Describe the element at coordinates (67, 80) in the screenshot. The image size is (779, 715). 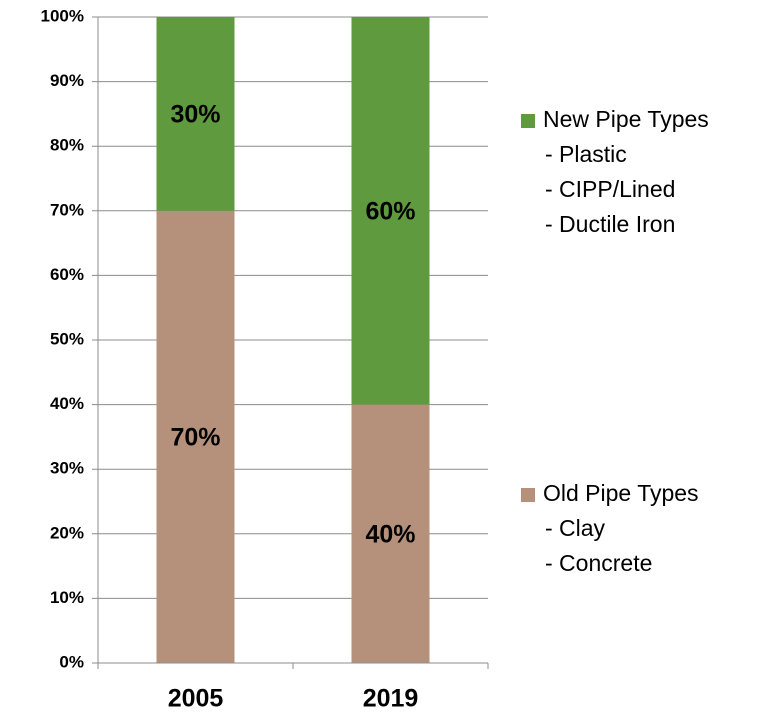
I see `y-tick-label: 90%` at that location.